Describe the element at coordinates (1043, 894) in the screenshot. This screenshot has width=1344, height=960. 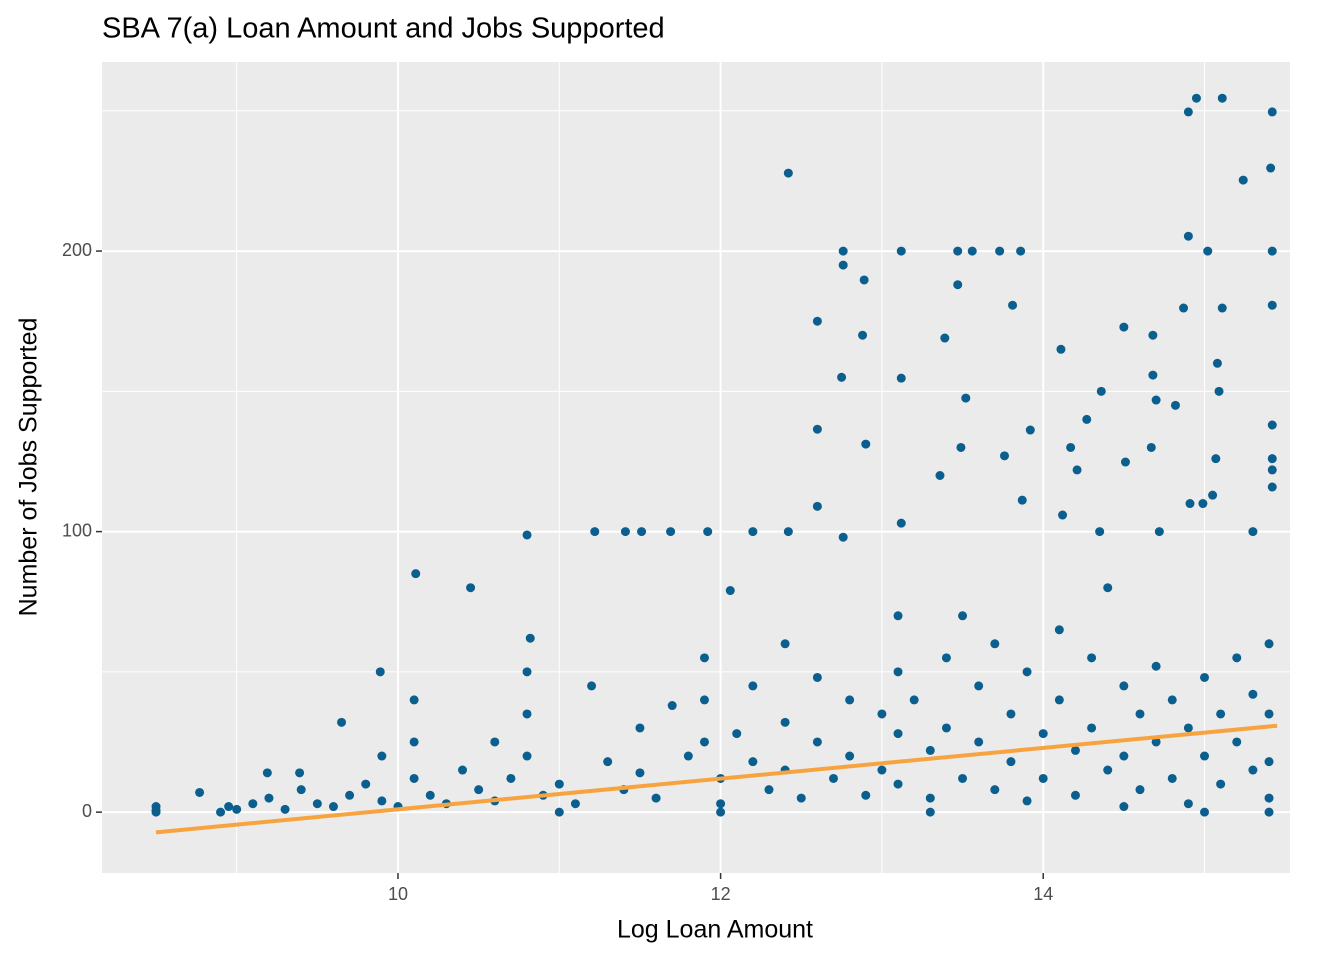
I see `x-tick-label: 14` at that location.